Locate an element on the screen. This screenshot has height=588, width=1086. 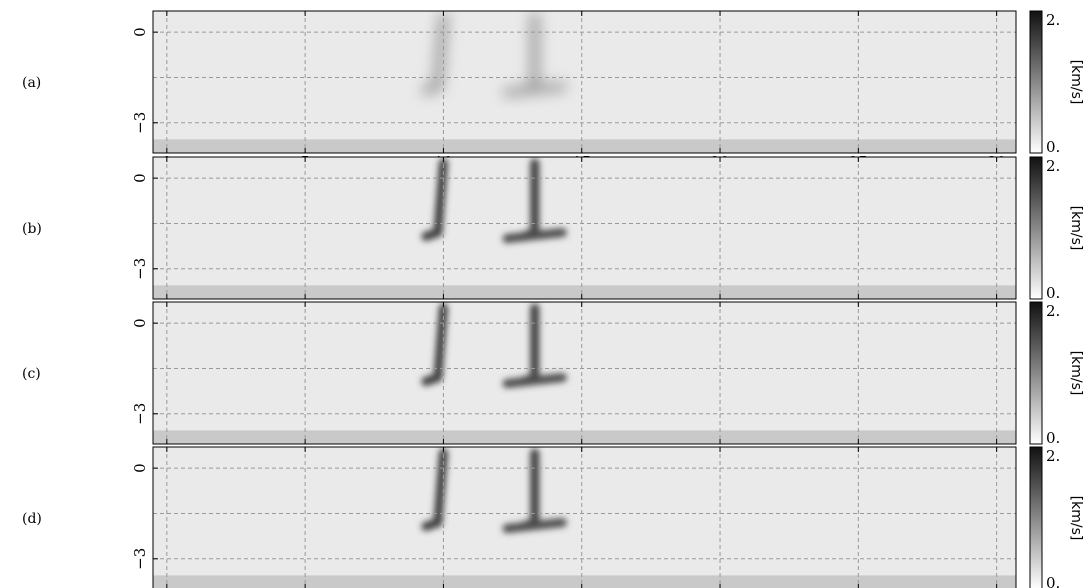
panel-label: (a) is located at coordinates (31, 83).